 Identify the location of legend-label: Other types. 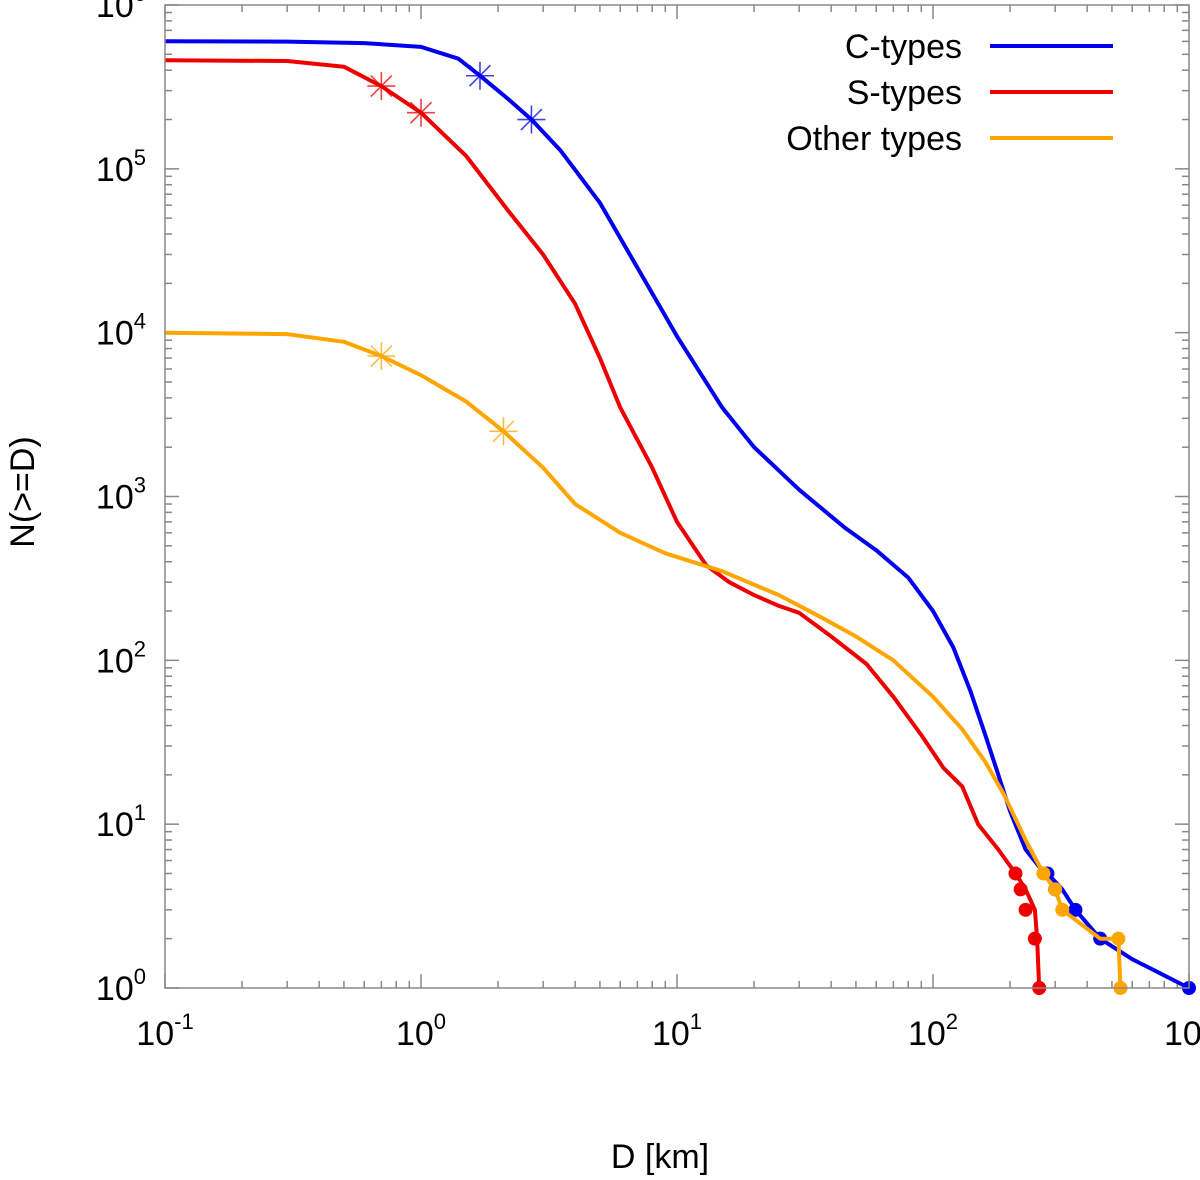
(874, 139).